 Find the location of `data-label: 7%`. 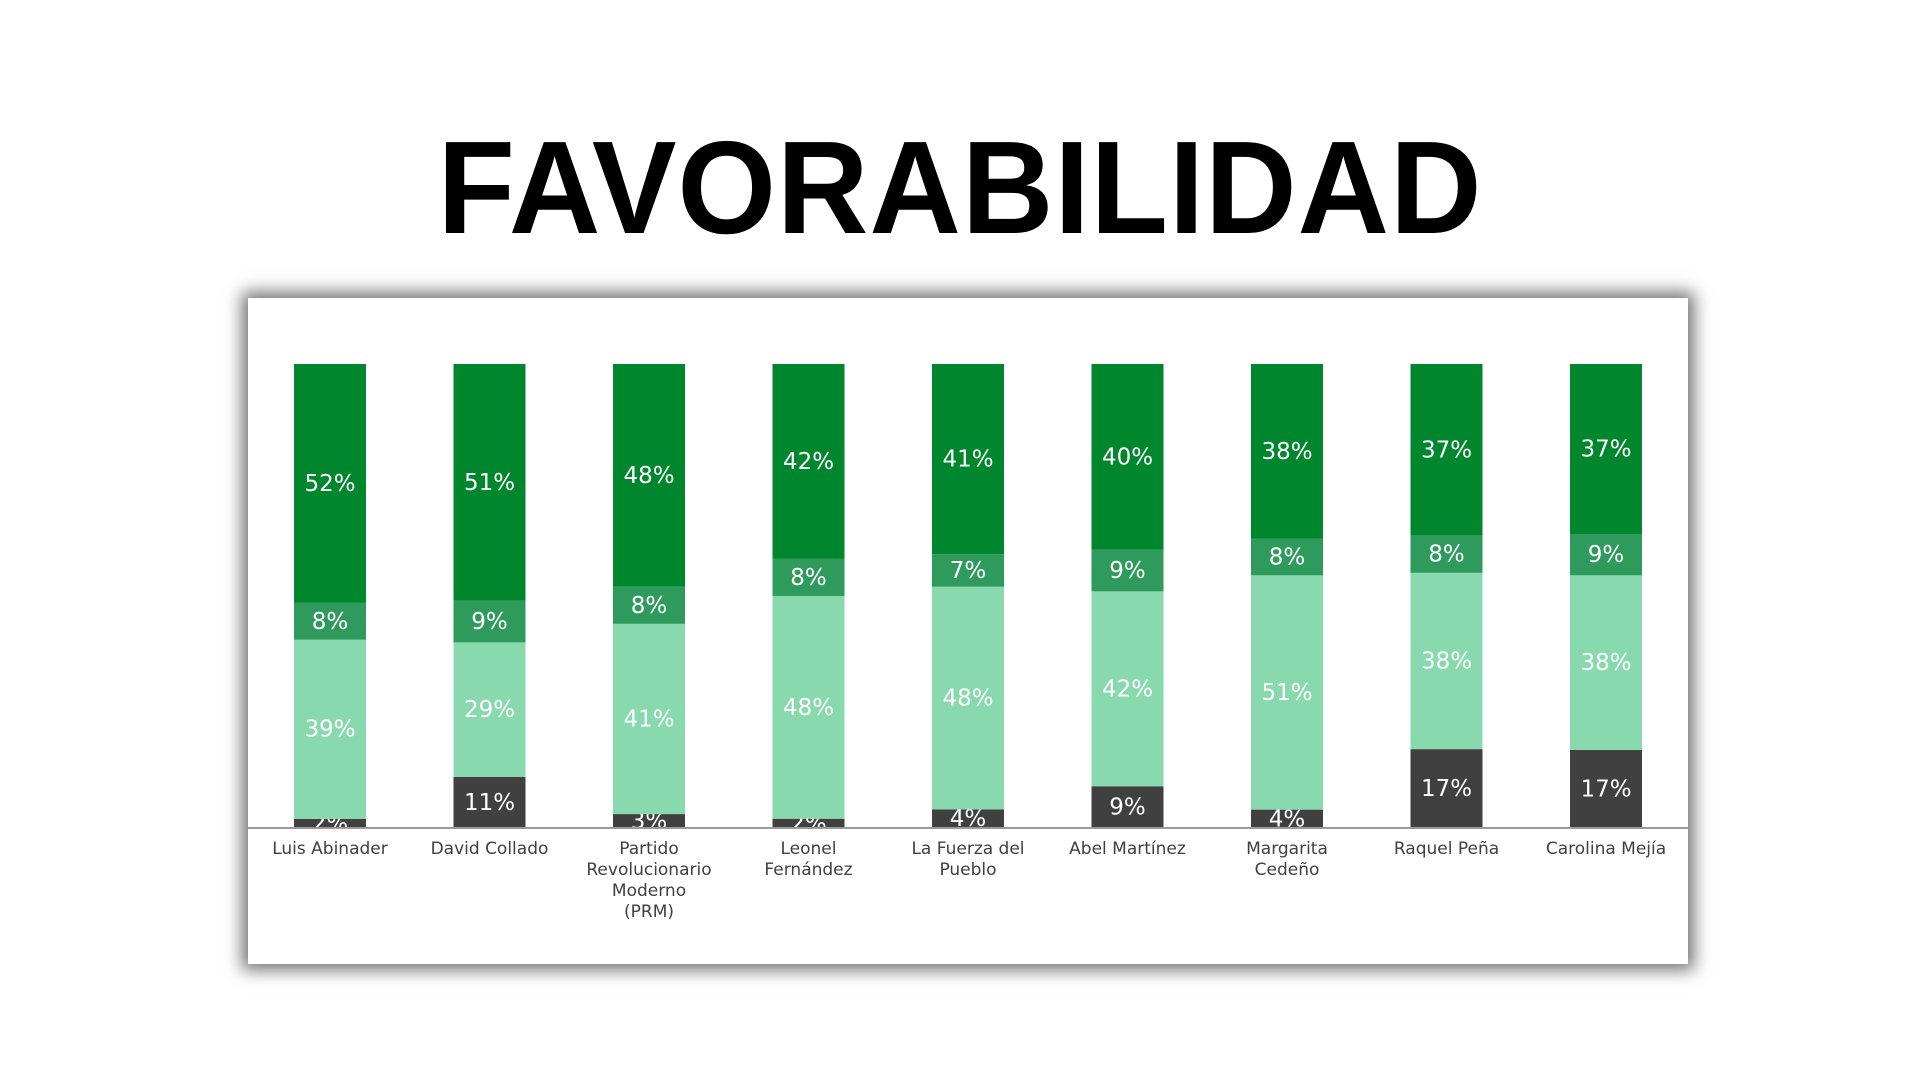

data-label: 7% is located at coordinates (968, 571).